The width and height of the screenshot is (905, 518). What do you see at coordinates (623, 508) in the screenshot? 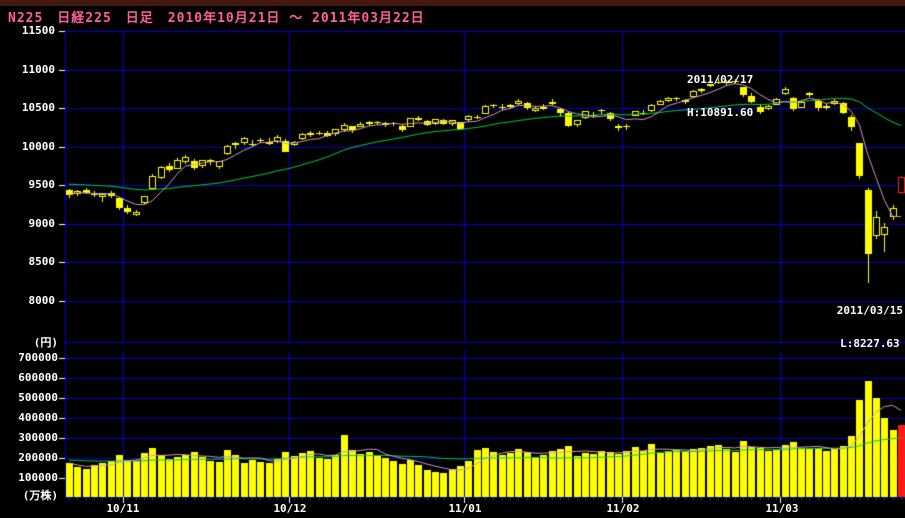
I see `month-label: 11/02` at bounding box center [623, 508].